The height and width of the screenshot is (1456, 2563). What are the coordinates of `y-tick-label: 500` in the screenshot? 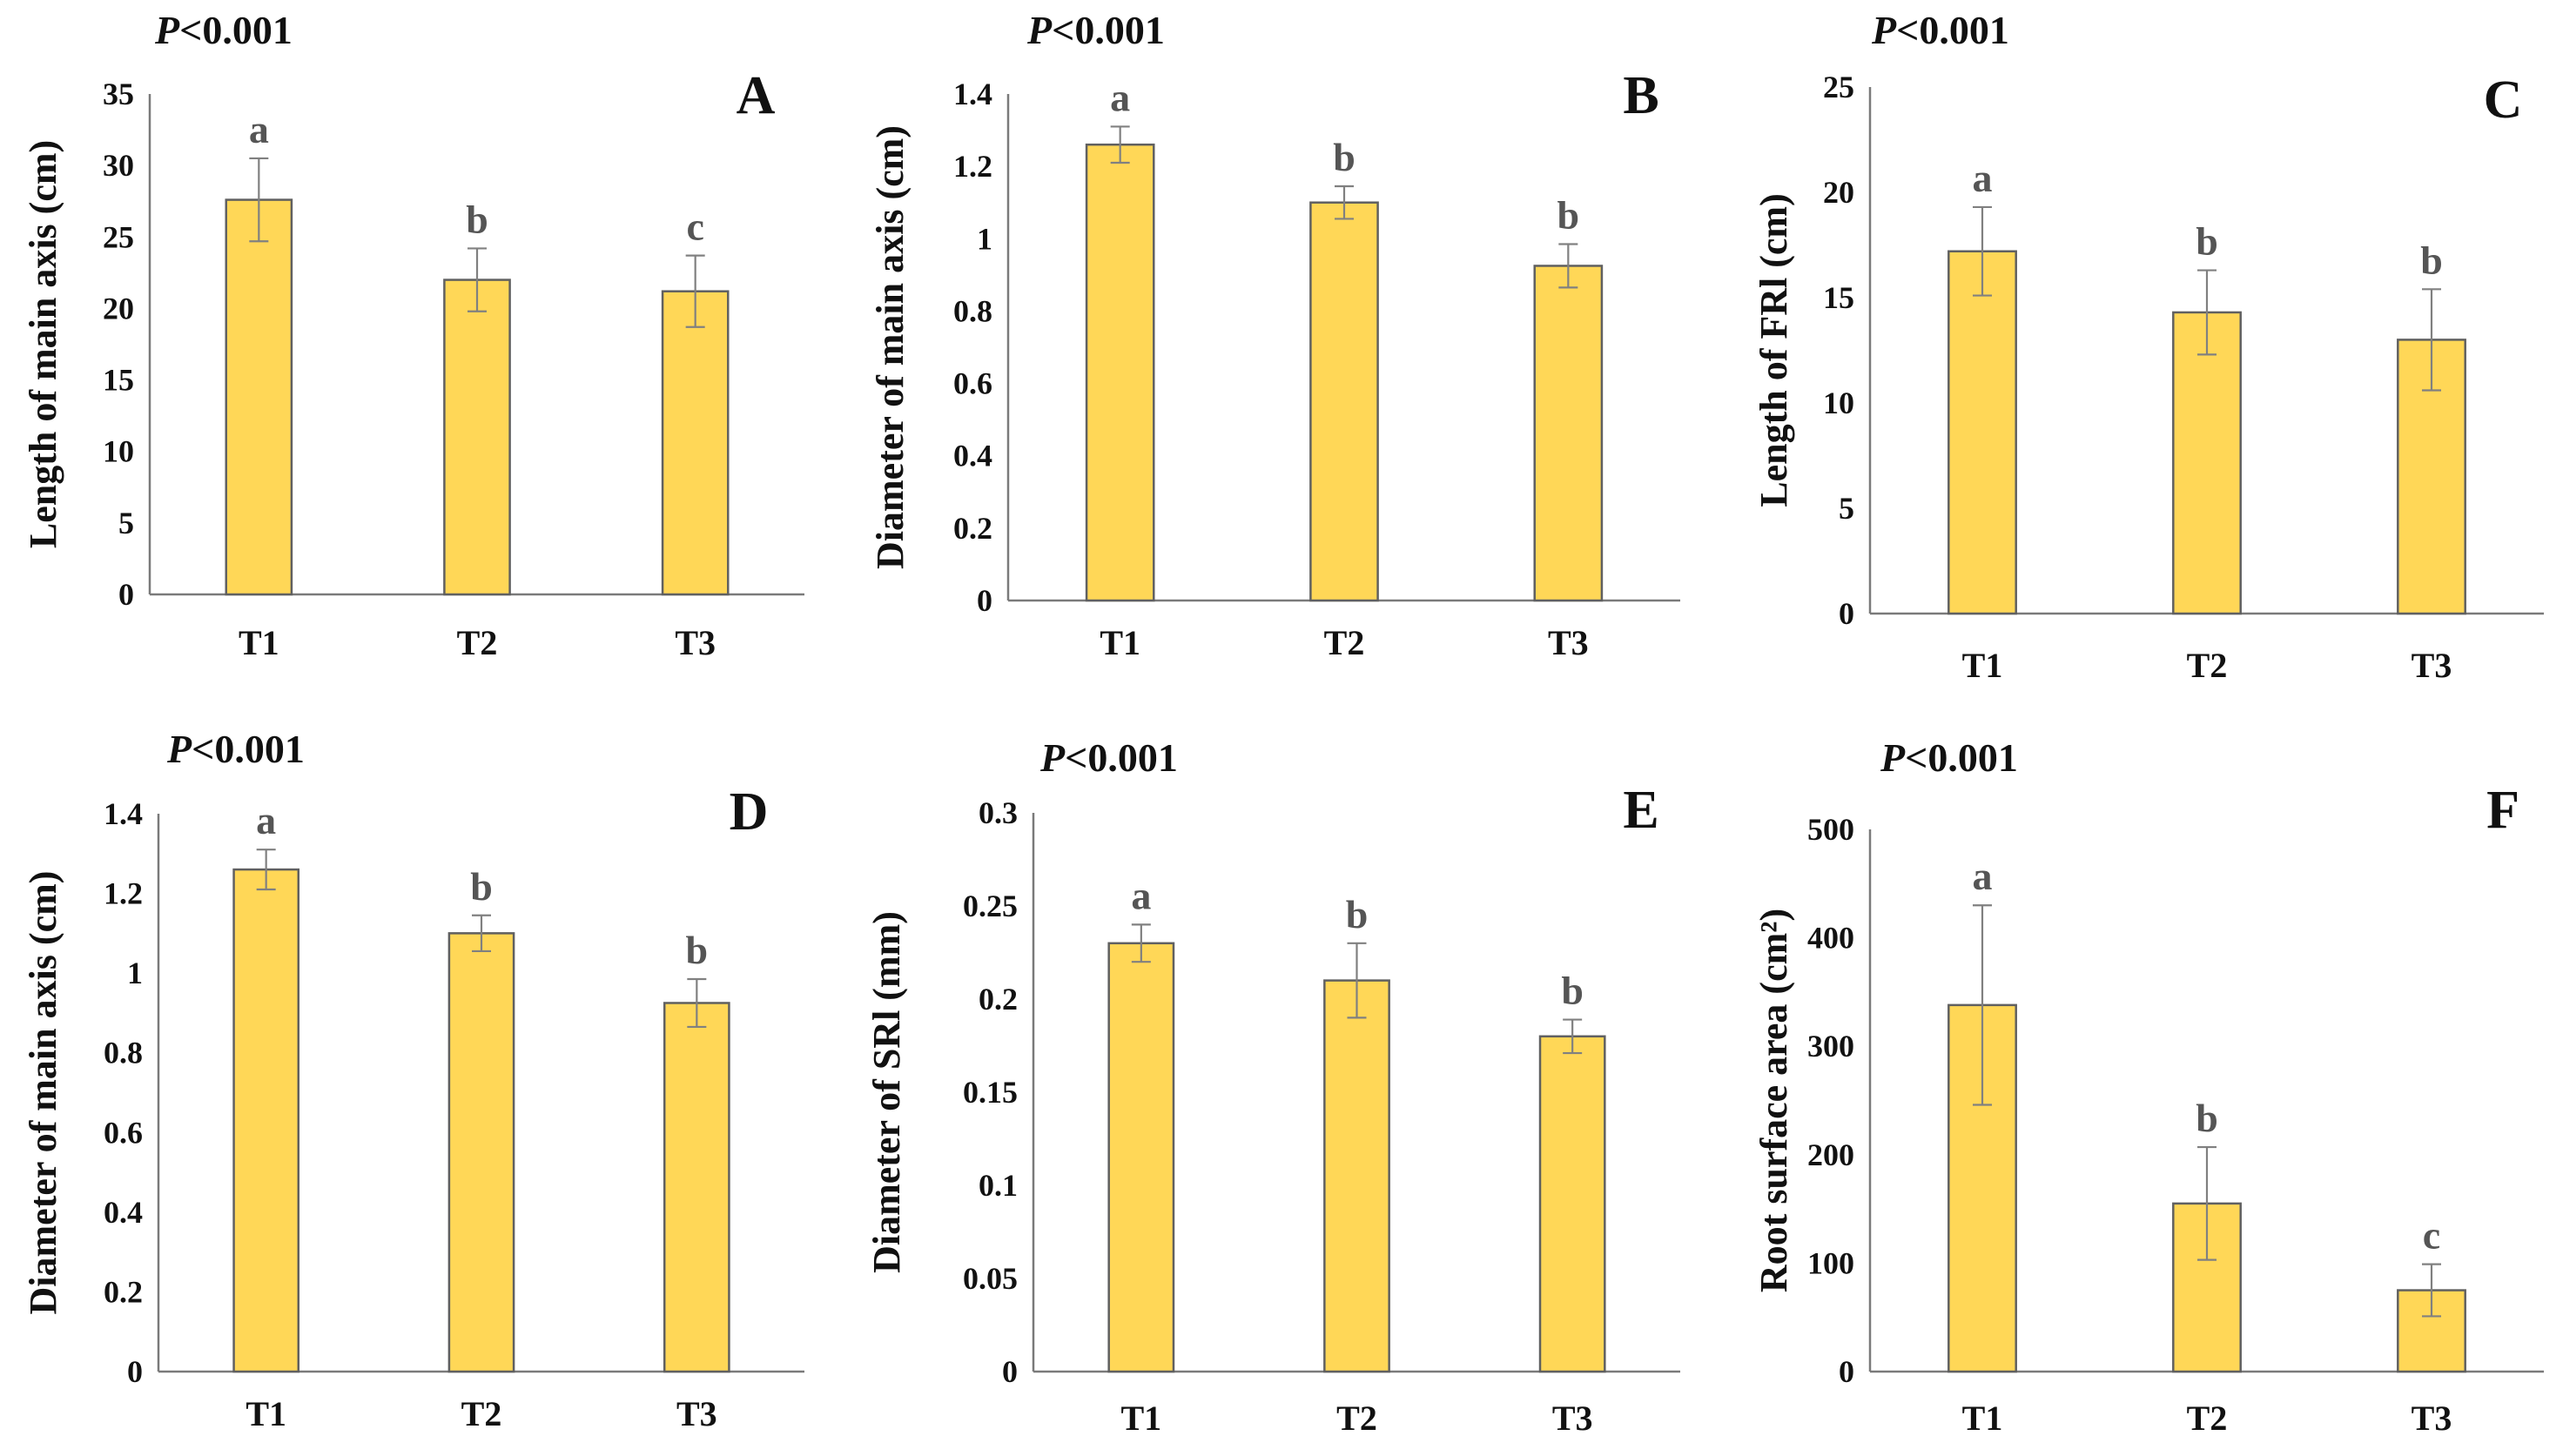 It's located at (1830, 829).